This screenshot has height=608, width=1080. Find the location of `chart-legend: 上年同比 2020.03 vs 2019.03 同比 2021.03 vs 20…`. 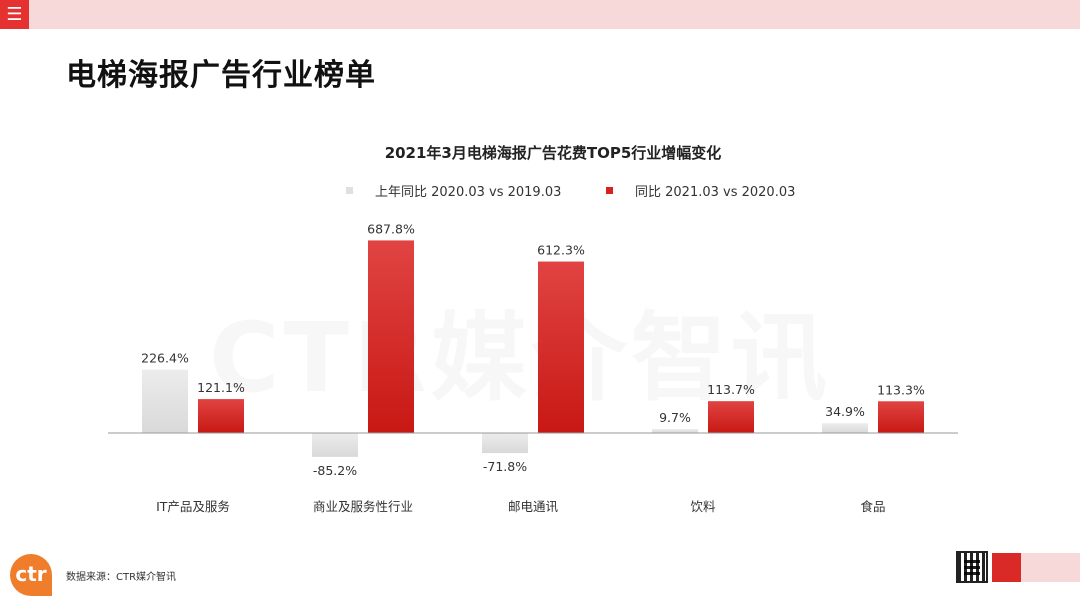

chart-legend: 上年同比 2020.03 vs 2019.03 同比 2021.03 vs 20… is located at coordinates (540, 191).